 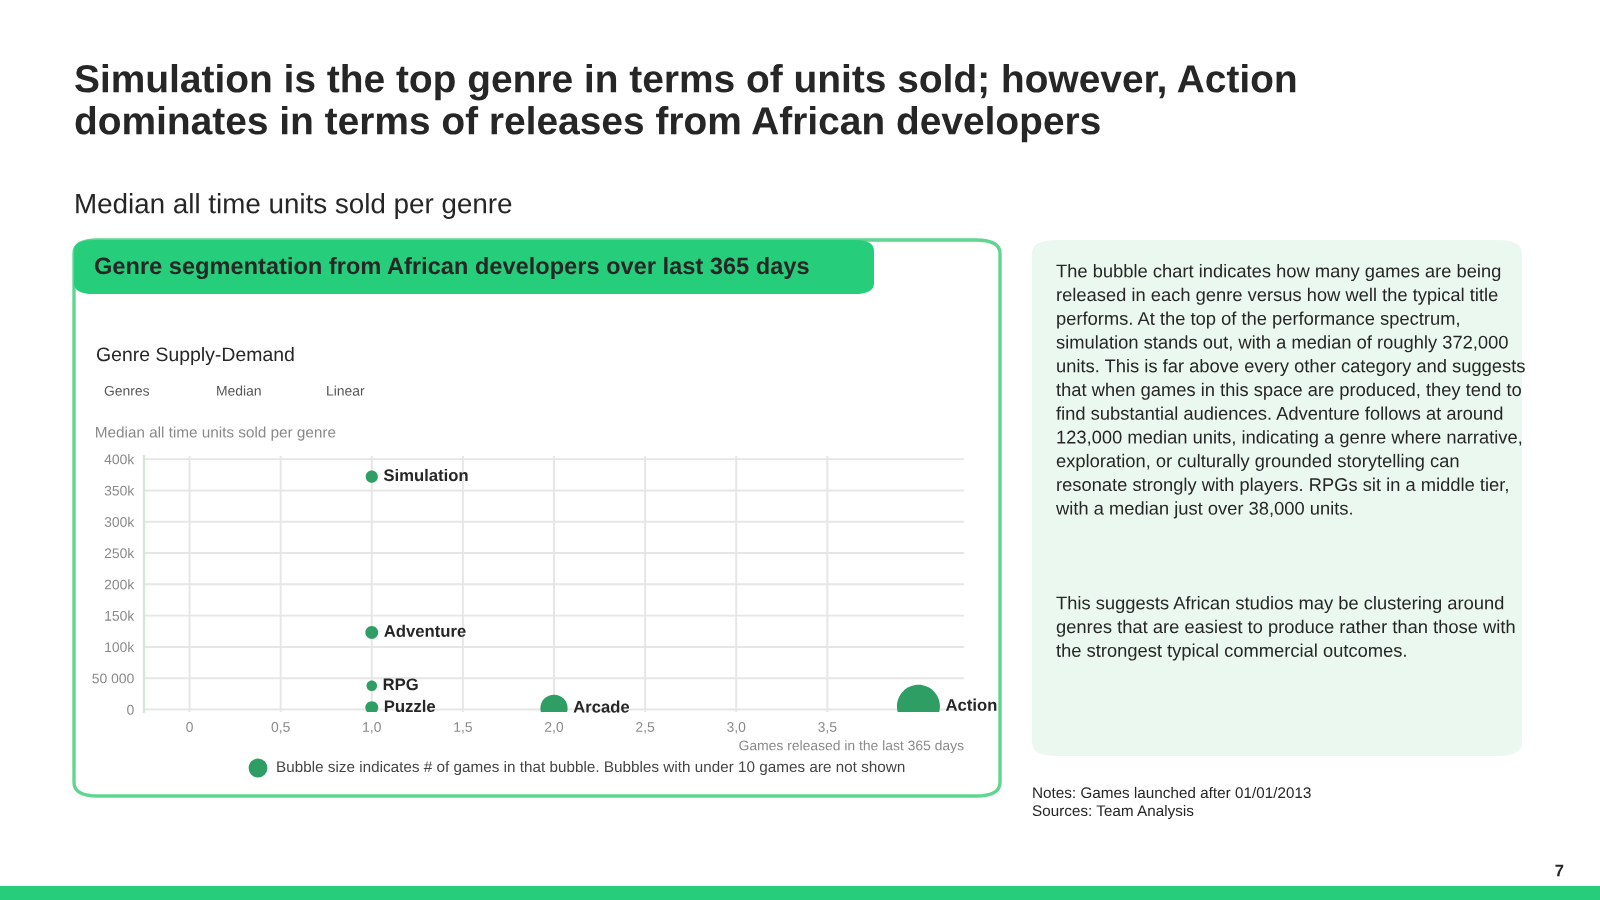 I want to click on text: 7, so click(x=1559, y=870).